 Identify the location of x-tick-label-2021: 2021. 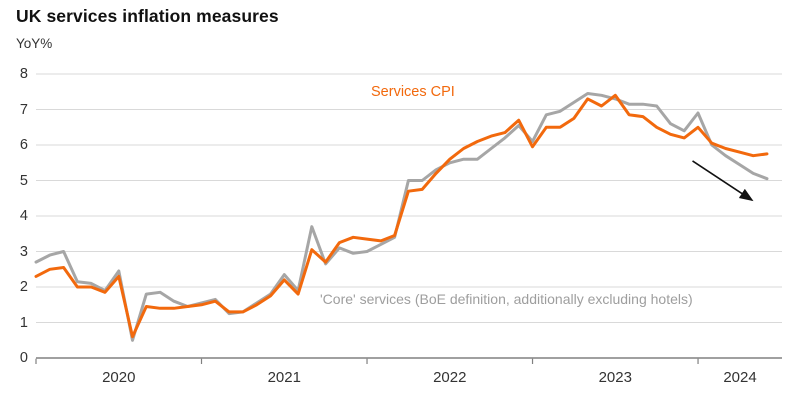
(284, 377).